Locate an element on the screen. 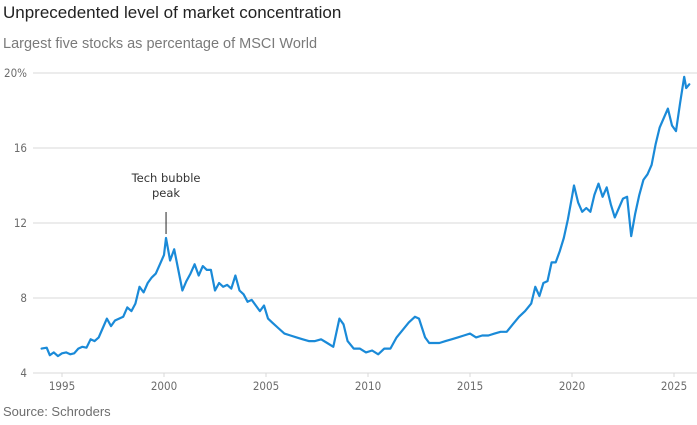  y-tick-label-12: 12 is located at coordinates (20, 223).